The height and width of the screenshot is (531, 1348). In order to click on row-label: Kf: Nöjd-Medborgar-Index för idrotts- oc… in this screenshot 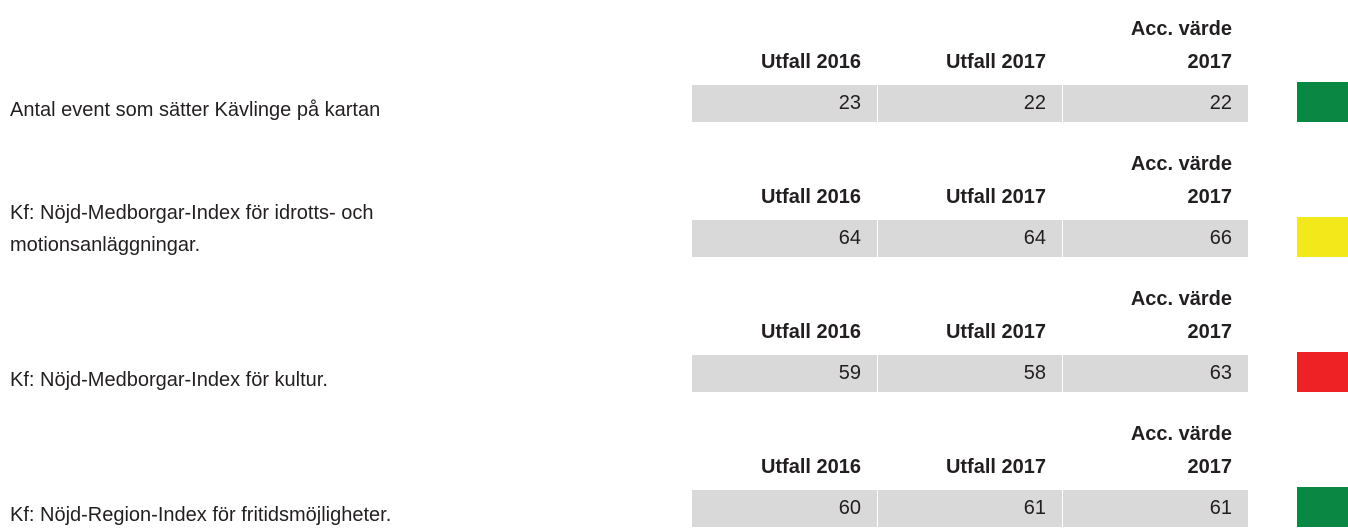, I will do `click(192, 229)`.